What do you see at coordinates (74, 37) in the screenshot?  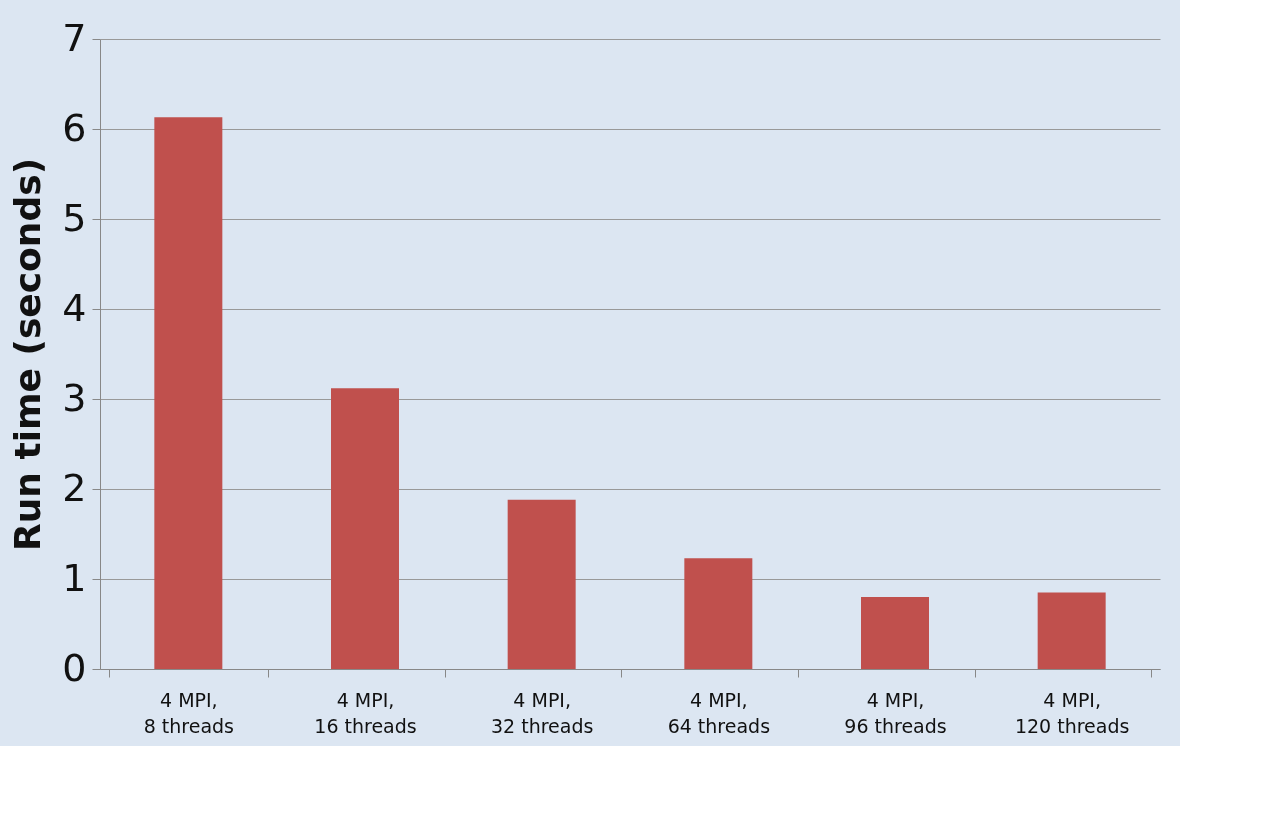 I see `y-tick-label: 7` at bounding box center [74, 37].